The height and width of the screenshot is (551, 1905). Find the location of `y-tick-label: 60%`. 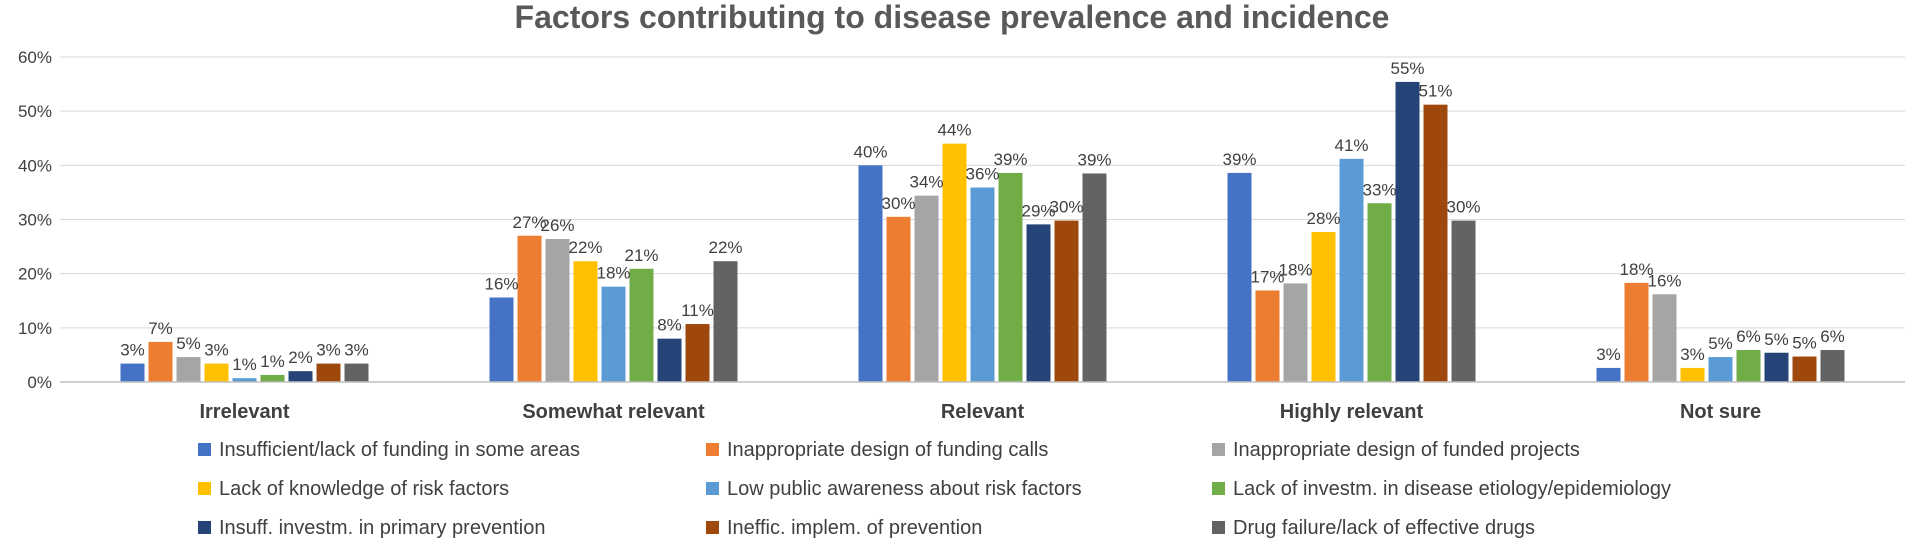

y-tick-label: 60% is located at coordinates (35, 57).